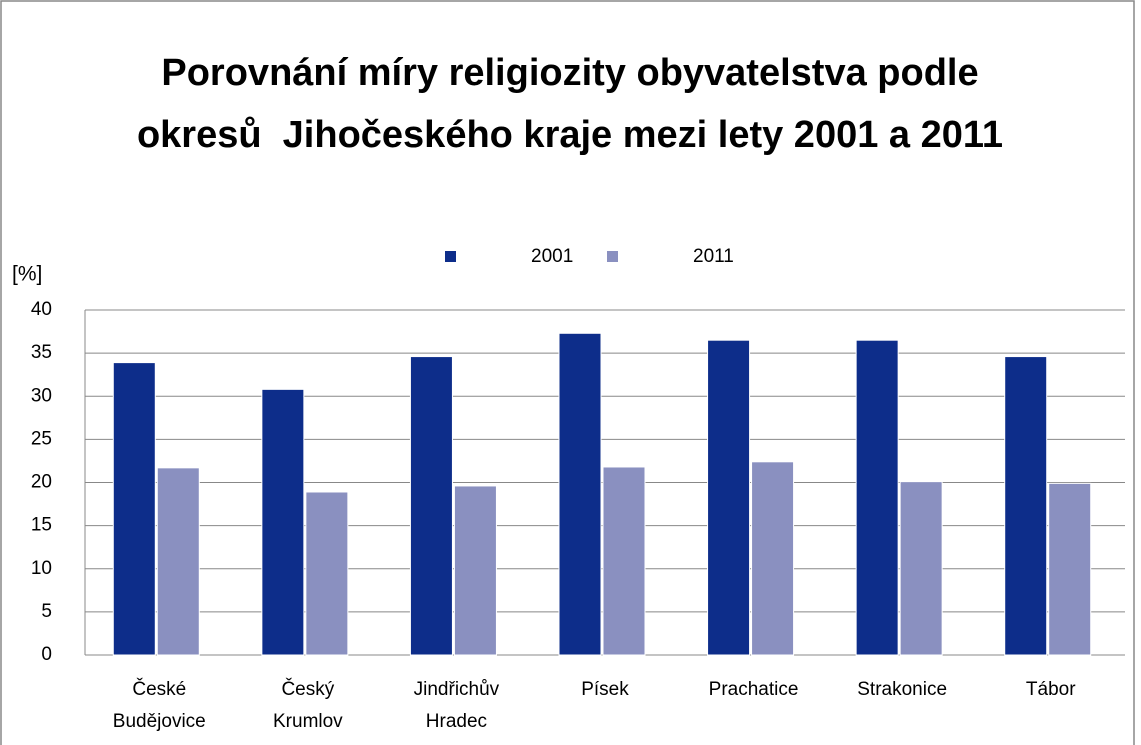  Describe the element at coordinates (41, 438) in the screenshot. I see `y-tick-label: 25` at that location.